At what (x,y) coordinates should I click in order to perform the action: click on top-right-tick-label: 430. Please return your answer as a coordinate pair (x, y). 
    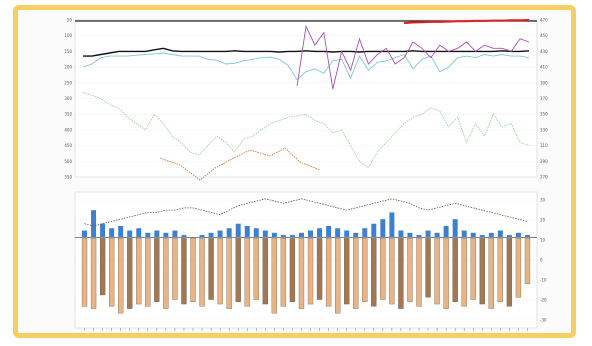
    Looking at the image, I should click on (544, 51).